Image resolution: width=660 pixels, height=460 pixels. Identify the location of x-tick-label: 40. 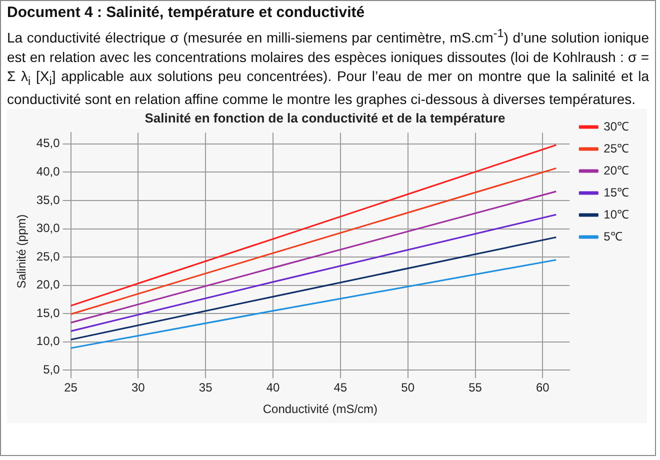
(273, 388).